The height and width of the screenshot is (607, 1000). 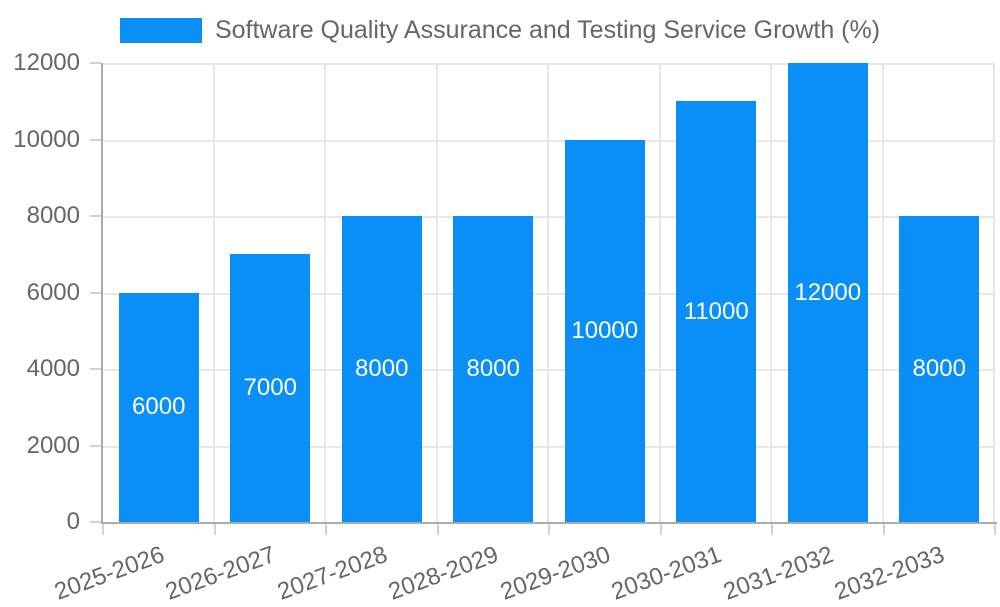 What do you see at coordinates (444, 573) in the screenshot?
I see `x-tick-label: 2028-2029` at bounding box center [444, 573].